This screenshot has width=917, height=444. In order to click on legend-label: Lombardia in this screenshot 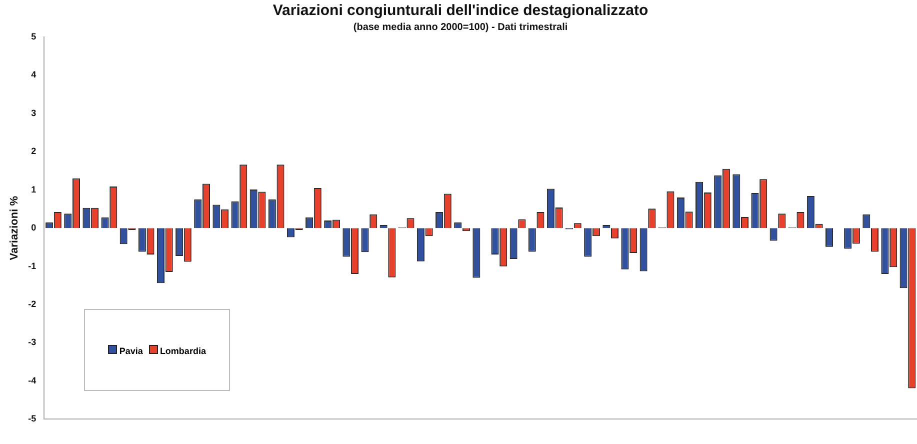, I will do `click(182, 350)`.